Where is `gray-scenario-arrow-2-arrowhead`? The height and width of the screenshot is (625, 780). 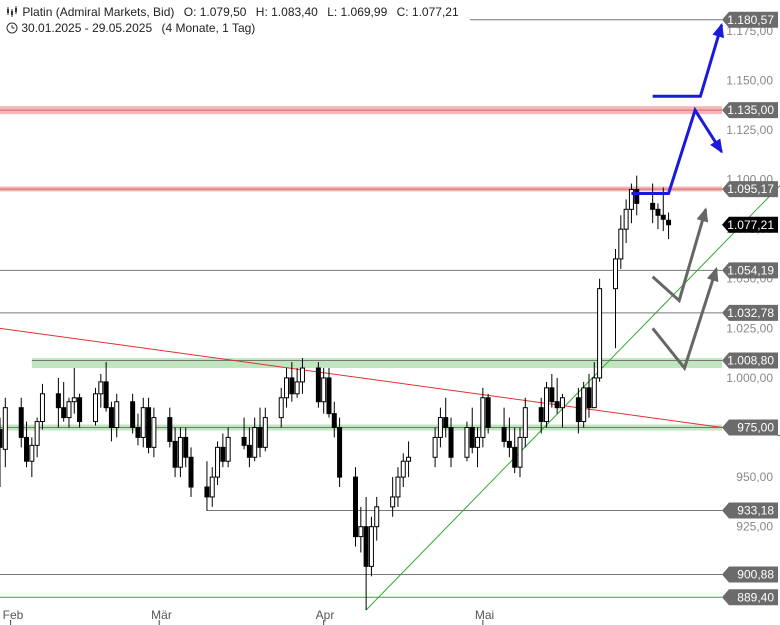
gray-scenario-arrow-2-arrowhead is located at coordinates (712, 274).